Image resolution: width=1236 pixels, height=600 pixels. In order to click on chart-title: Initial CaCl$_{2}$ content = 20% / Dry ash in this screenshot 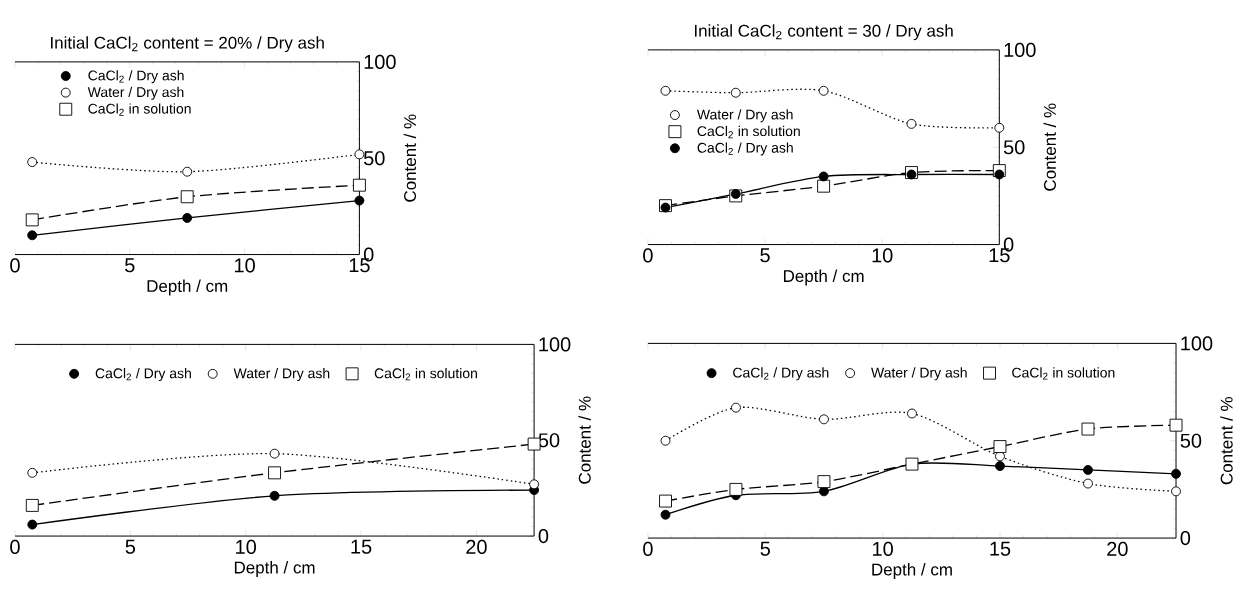, I will do `click(187, 44)`.